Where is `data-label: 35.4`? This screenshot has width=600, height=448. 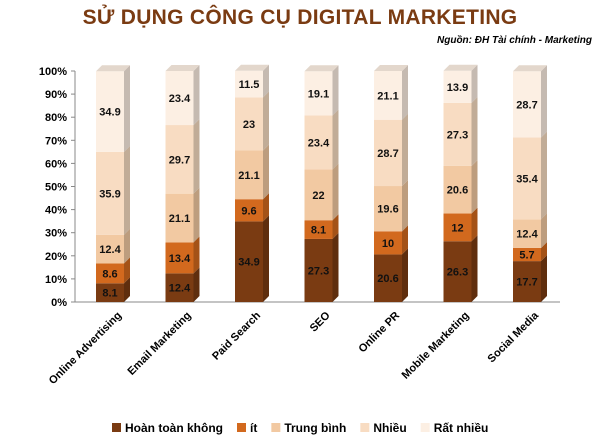 data-label: 35.4 is located at coordinates (527, 179).